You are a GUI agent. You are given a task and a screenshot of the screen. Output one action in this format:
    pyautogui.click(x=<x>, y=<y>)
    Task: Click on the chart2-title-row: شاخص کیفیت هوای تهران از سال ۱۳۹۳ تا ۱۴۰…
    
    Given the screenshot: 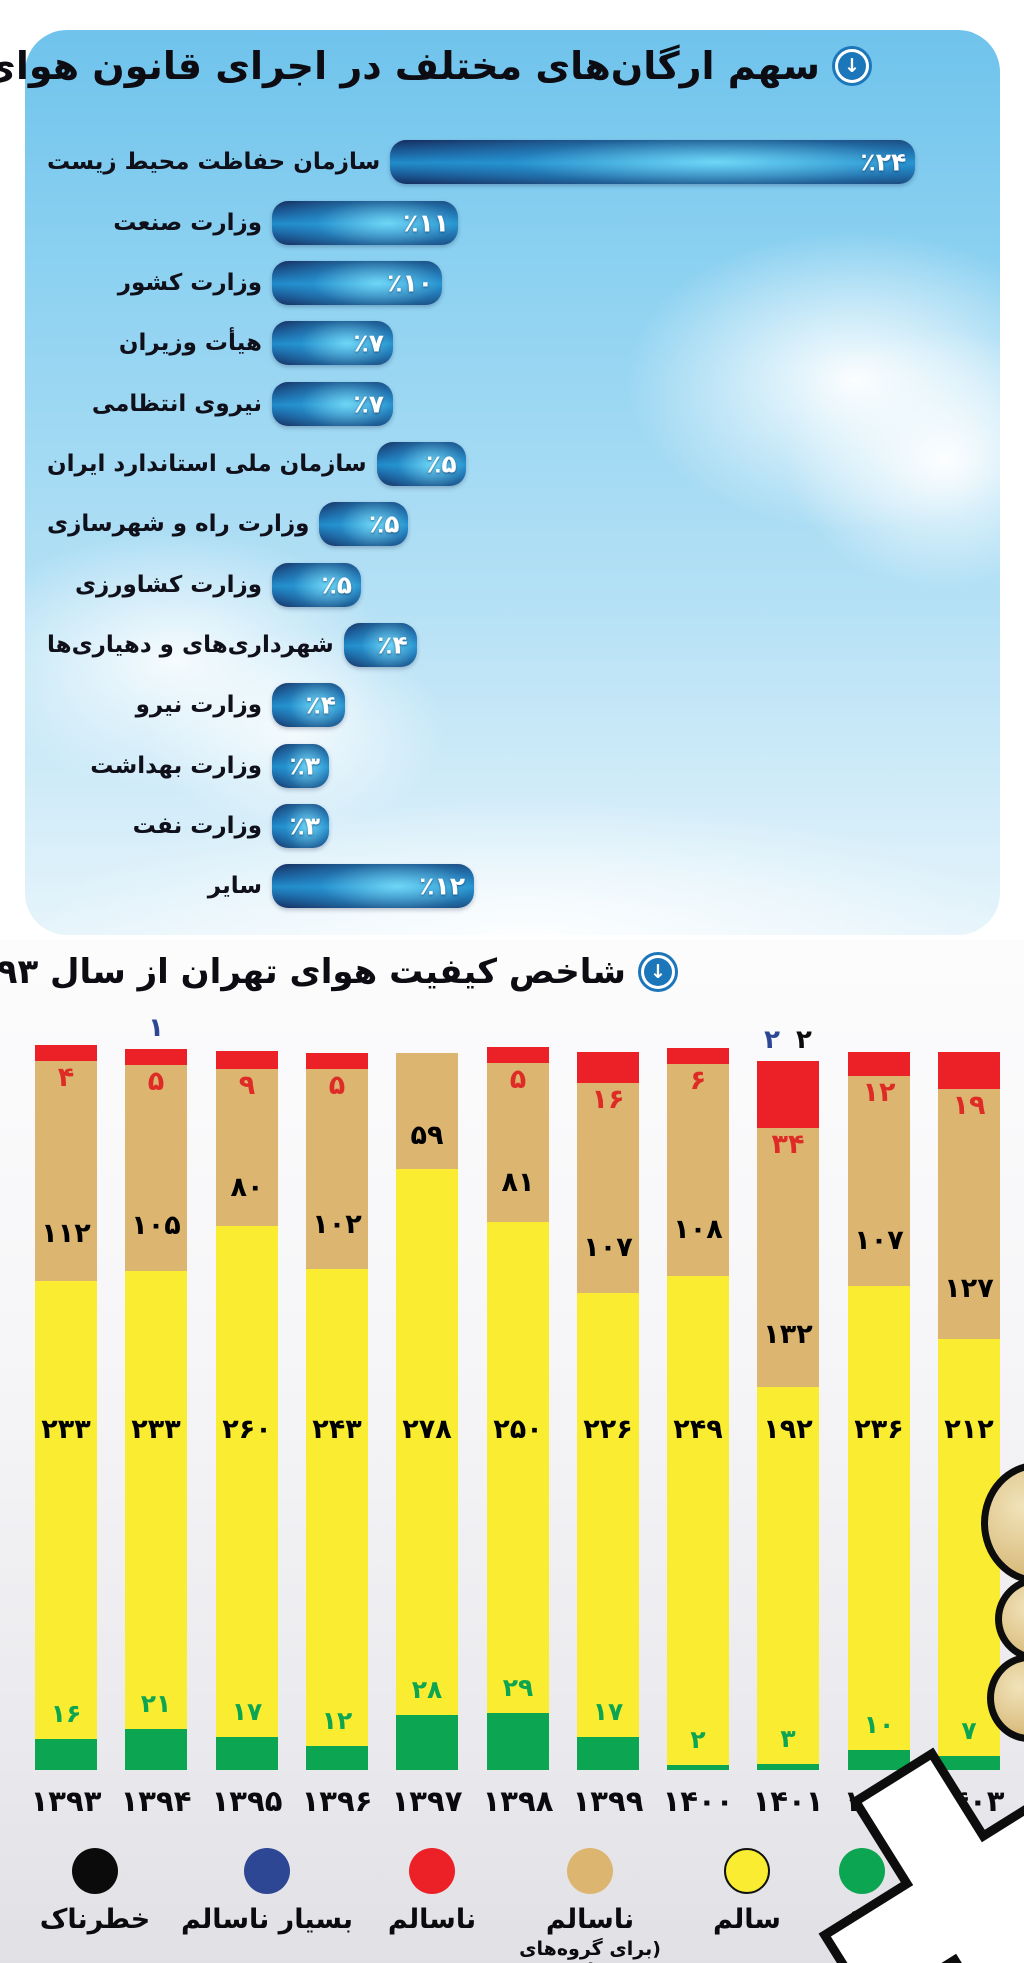 What is the action you would take?
    pyautogui.click(x=339, y=972)
    